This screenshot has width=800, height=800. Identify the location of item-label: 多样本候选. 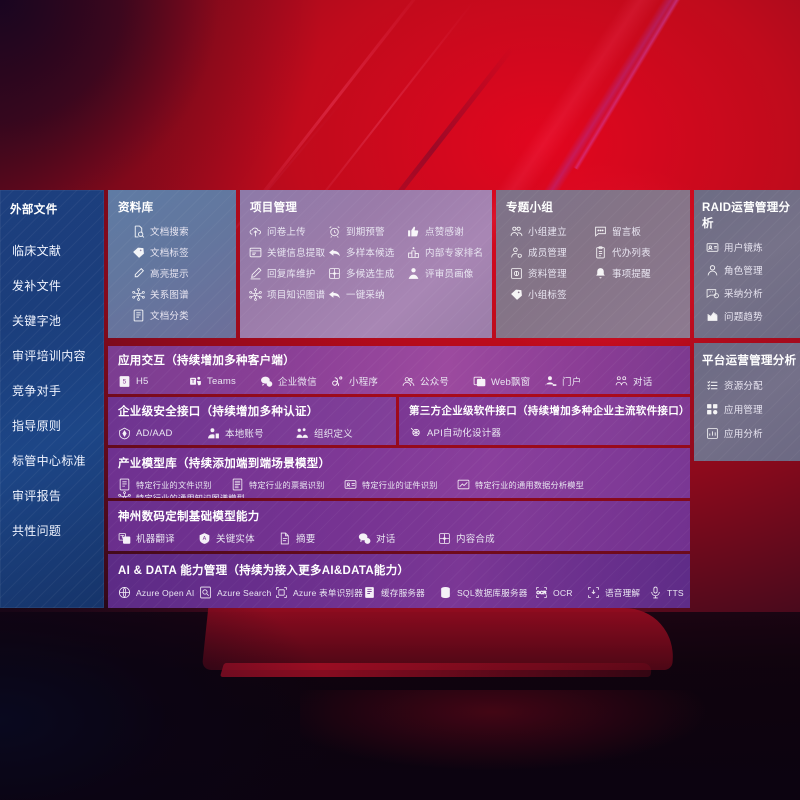
(370, 253).